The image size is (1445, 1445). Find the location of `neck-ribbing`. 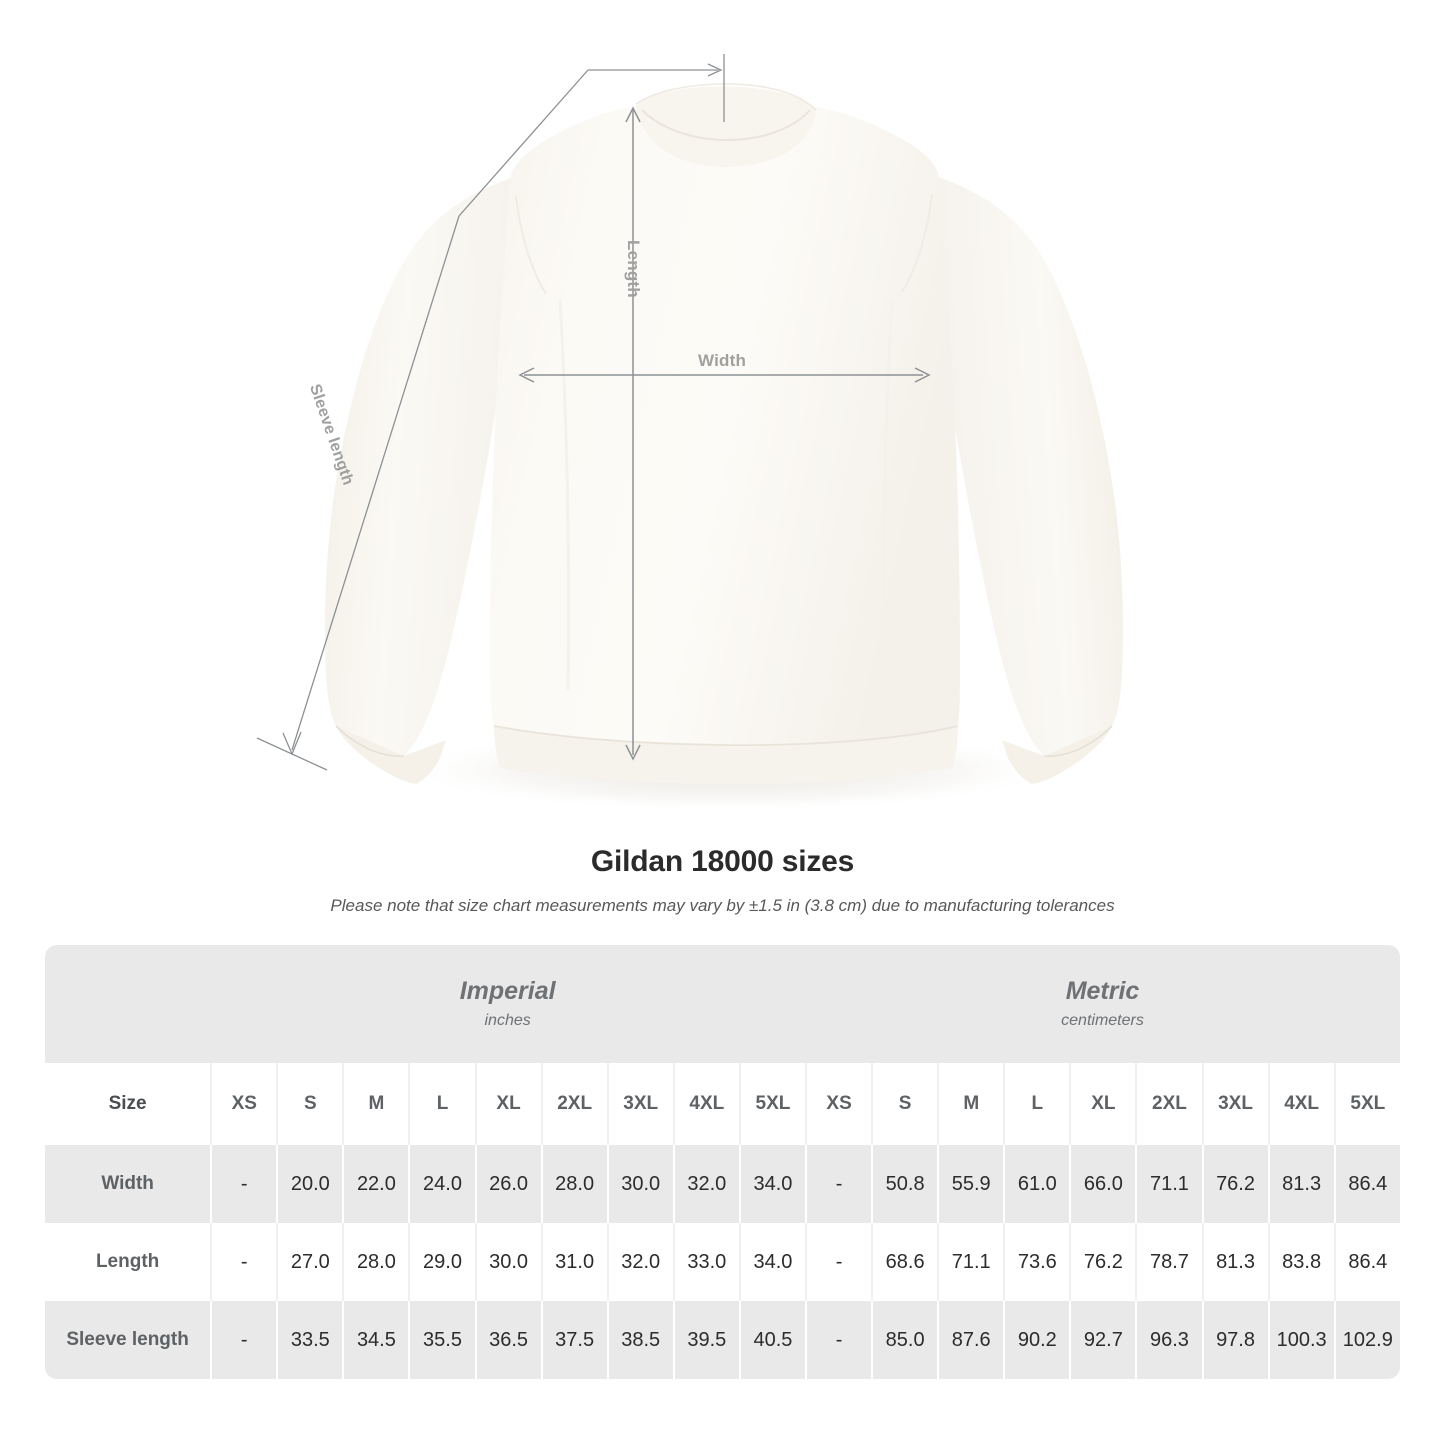

neck-ribbing is located at coordinates (726, 127).